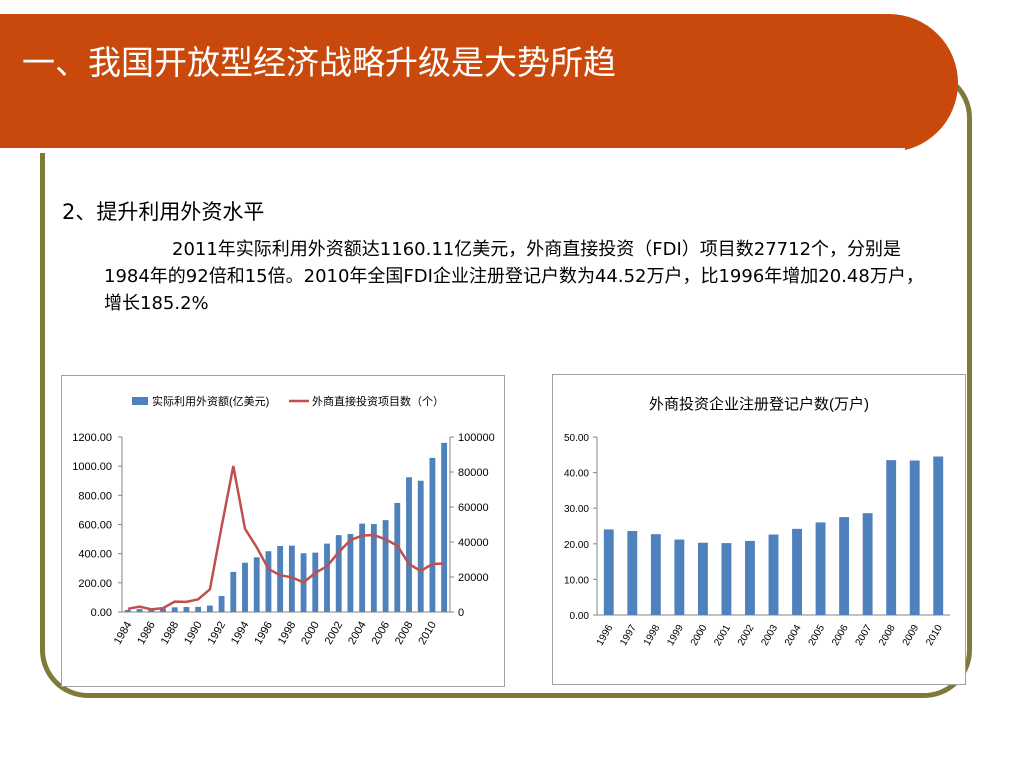 Image resolution: width=1024 pixels, height=768 pixels. I want to click on chart2-x-tick: 2007, so click(864, 635).